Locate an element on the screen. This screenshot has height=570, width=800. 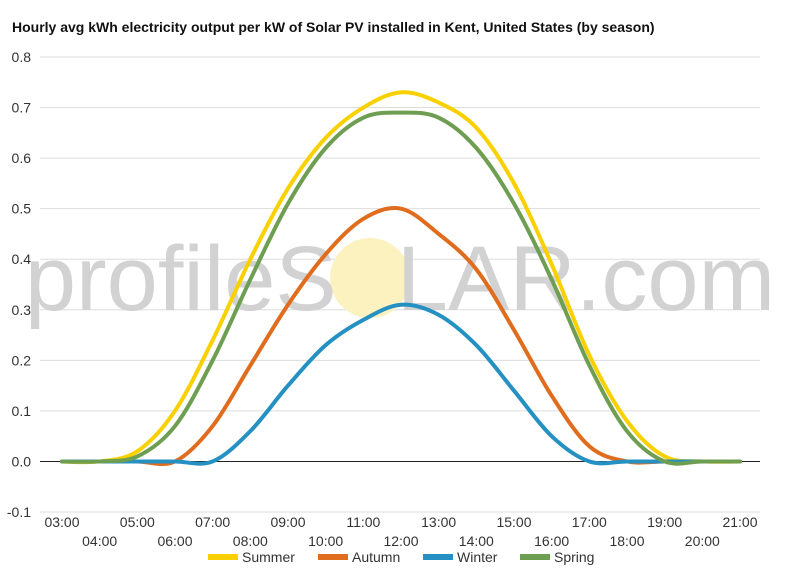
x-tick-label: 07:00 is located at coordinates (212, 522).